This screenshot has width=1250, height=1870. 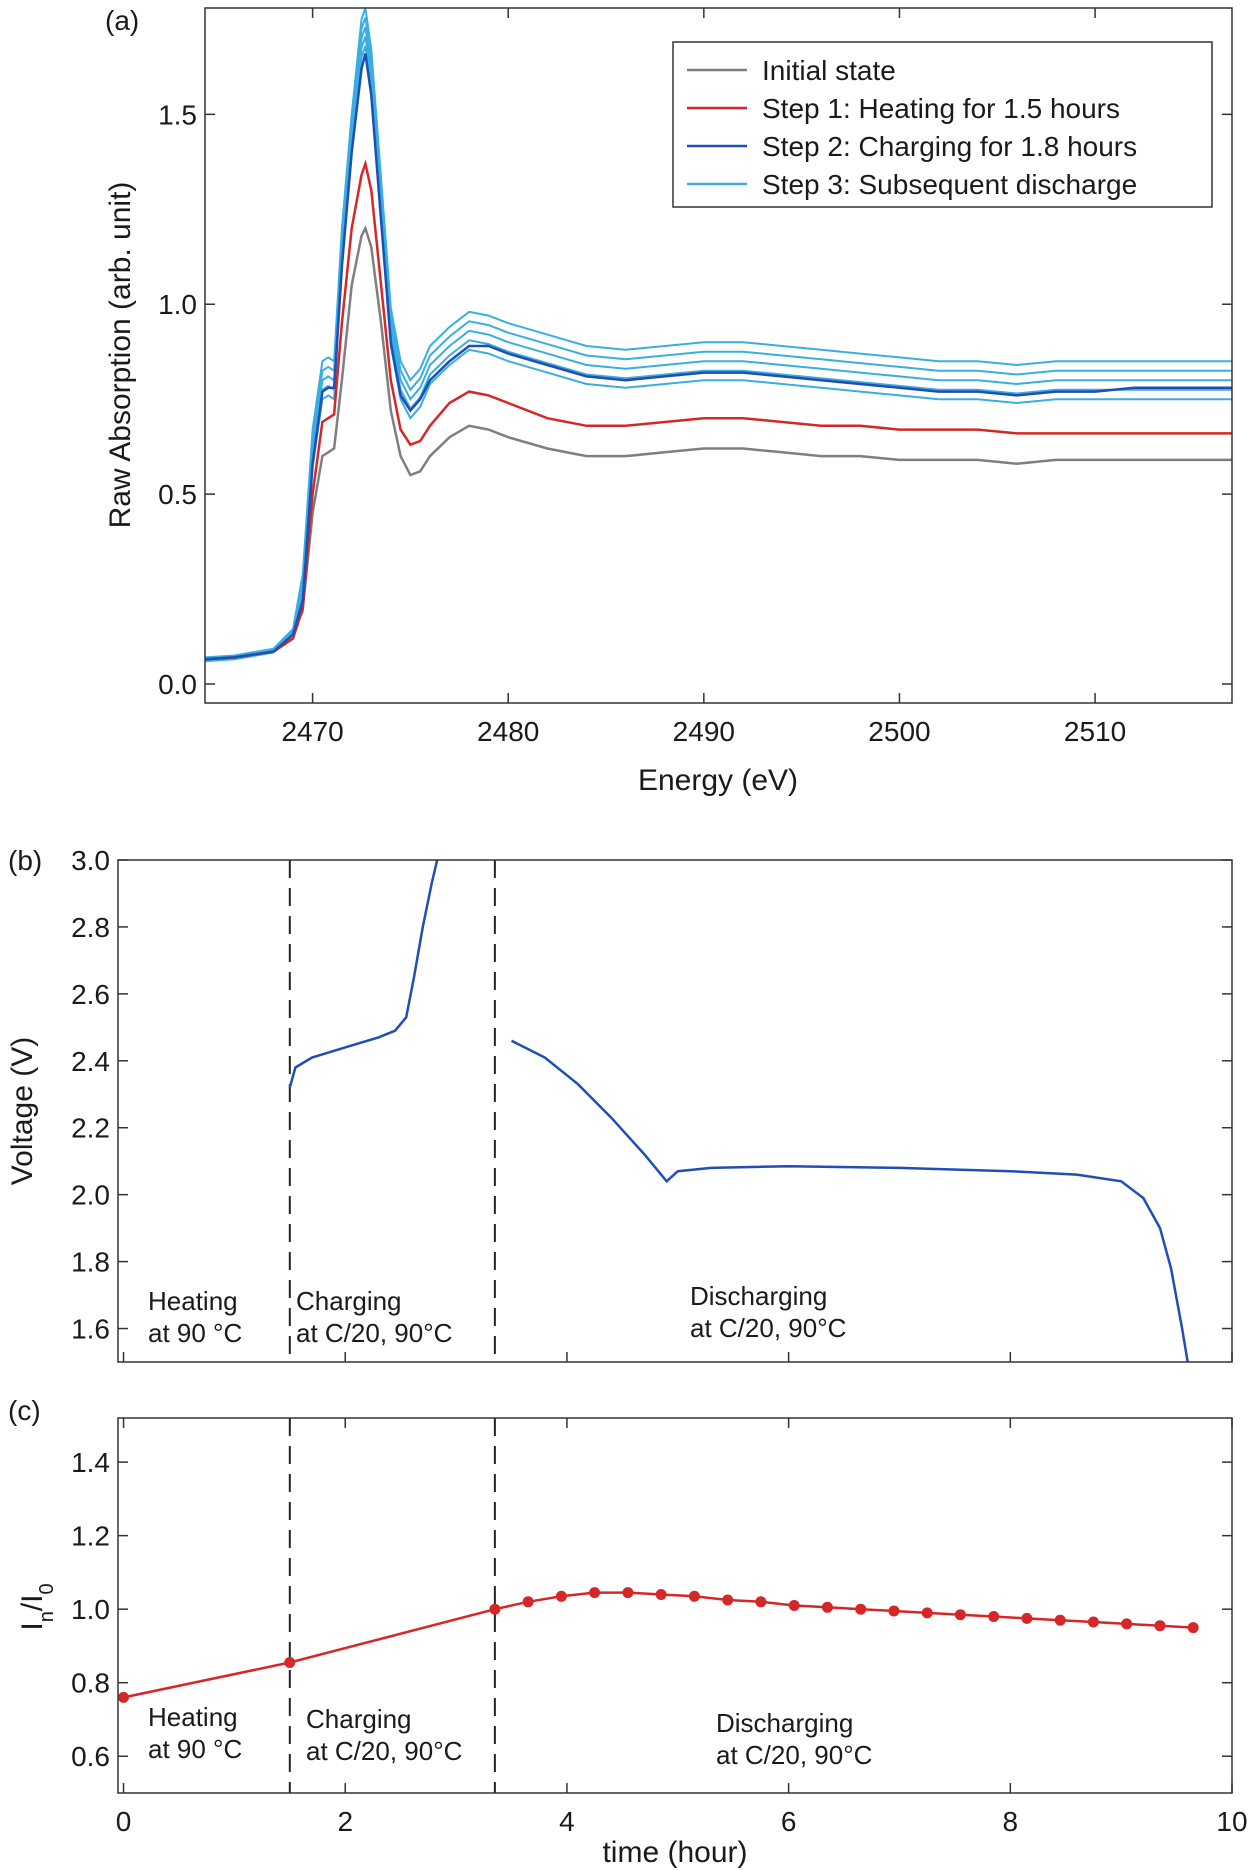 What do you see at coordinates (177, 494) in the screenshot?
I see `panel-a-y-tick-label: 0.5` at bounding box center [177, 494].